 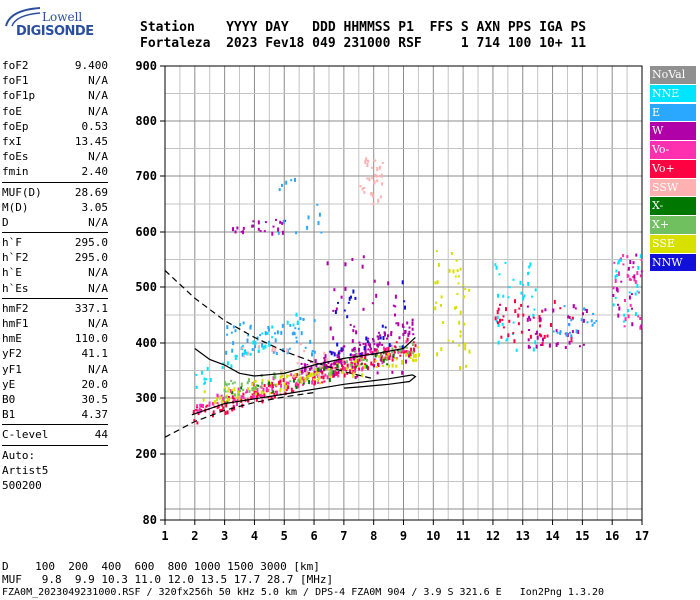 What do you see at coordinates (254, 536) in the screenshot?
I see `x-tick-label: 4` at bounding box center [254, 536].